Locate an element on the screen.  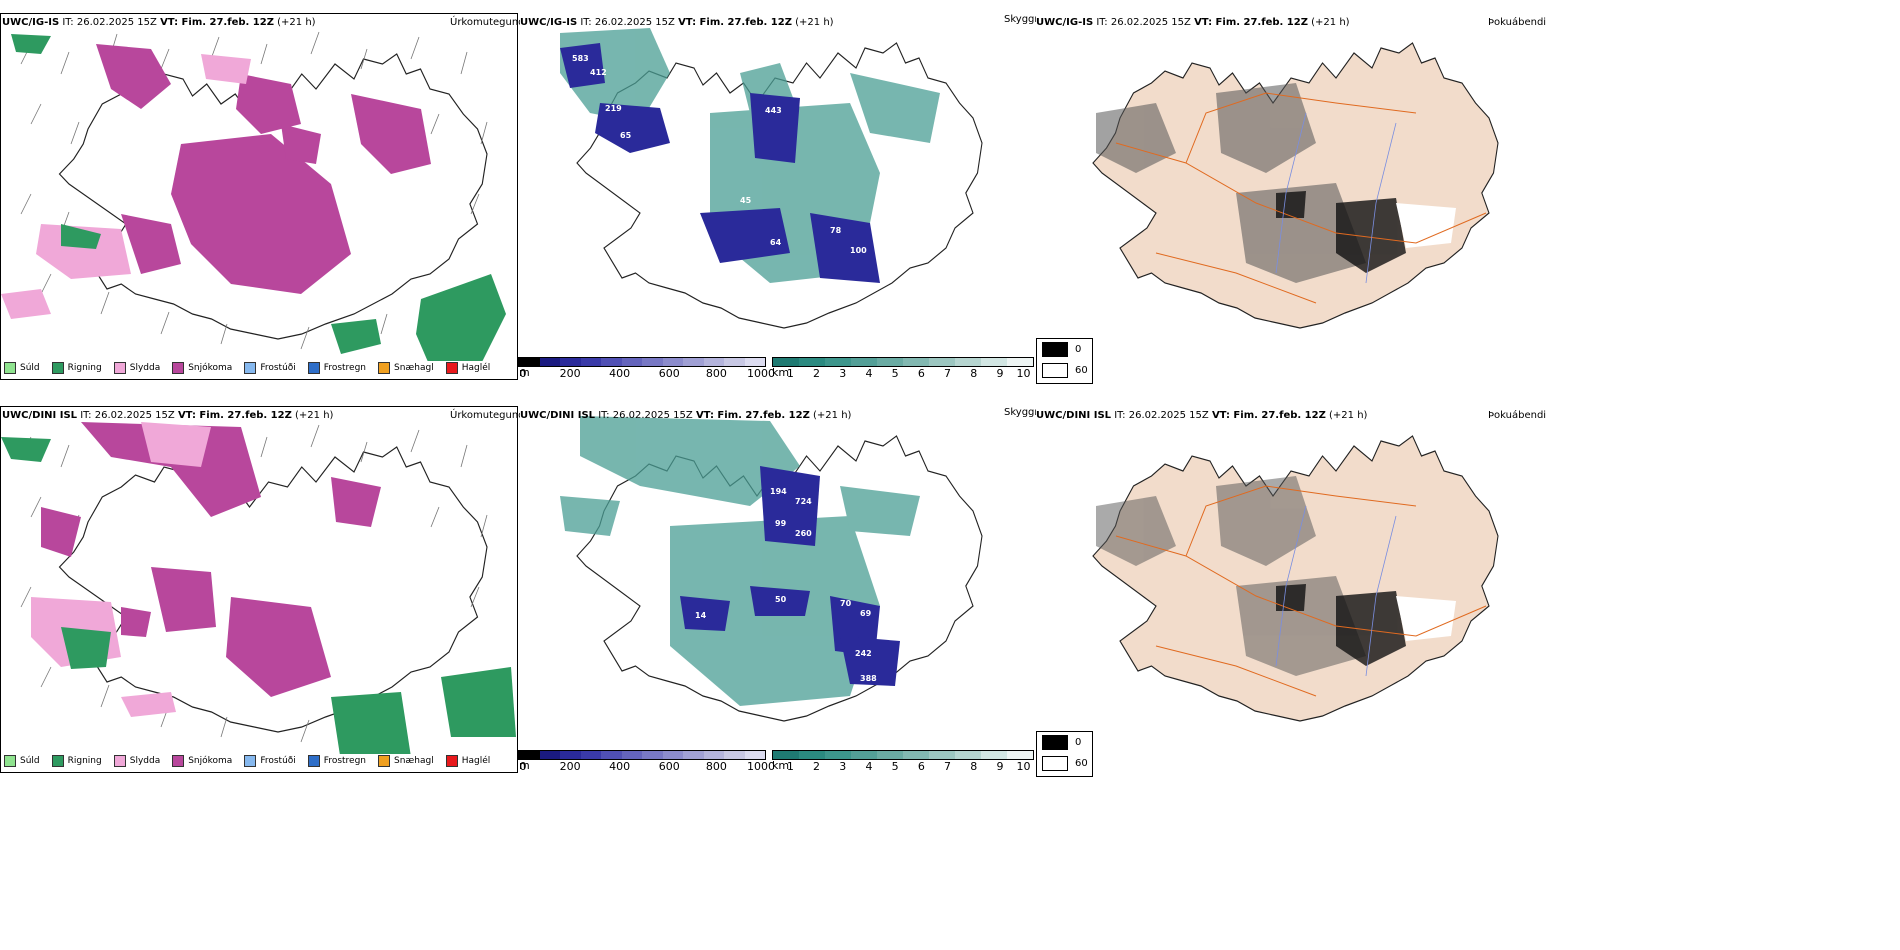
visibility-unit-top: km is located at coordinates (781, 372).